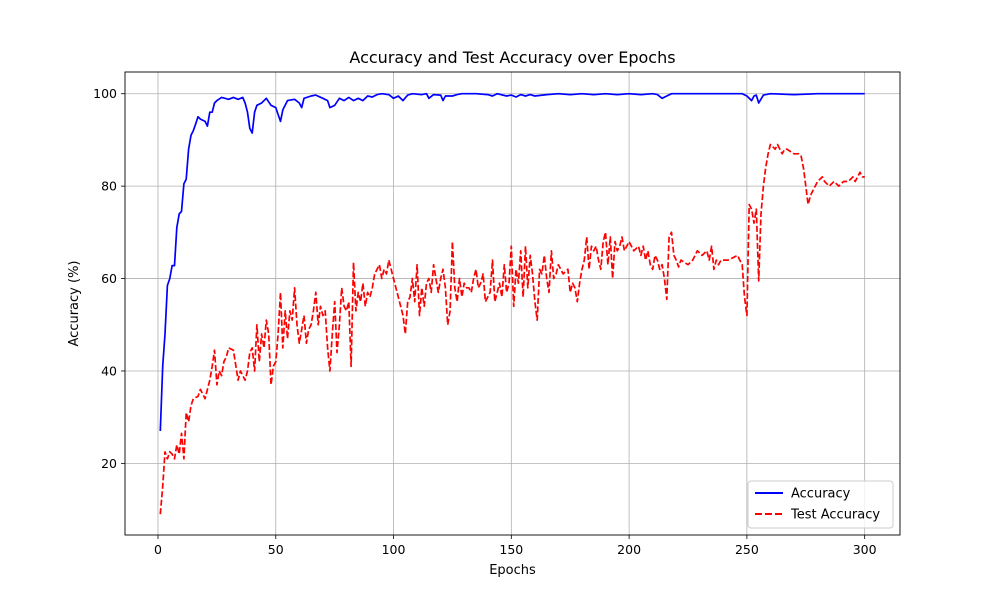 This screenshot has width=1000, height=600. I want to click on y-tick-label: 60, so click(109, 278).